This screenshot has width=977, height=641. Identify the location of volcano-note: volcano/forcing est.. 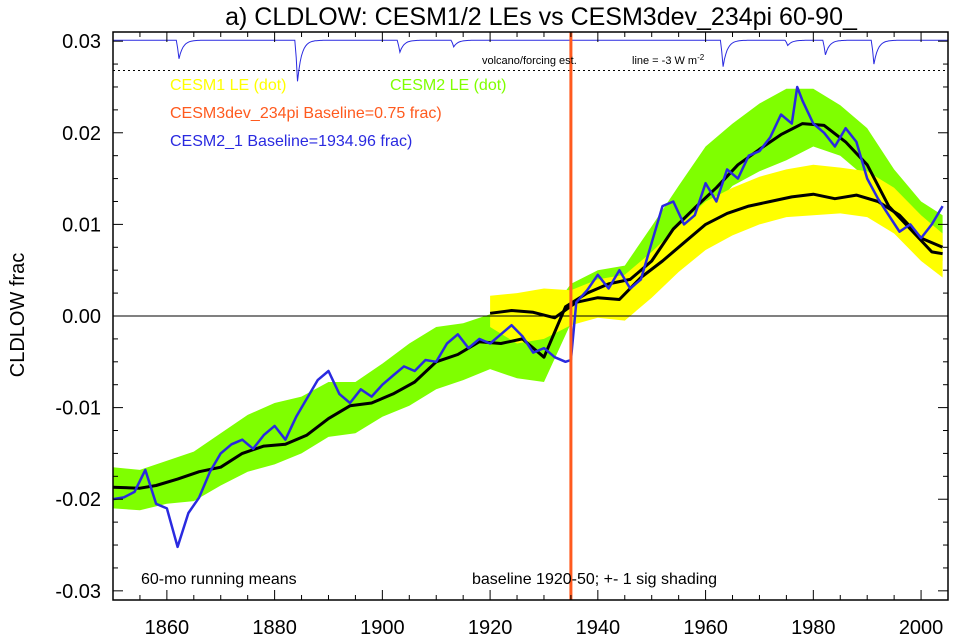
(529, 61).